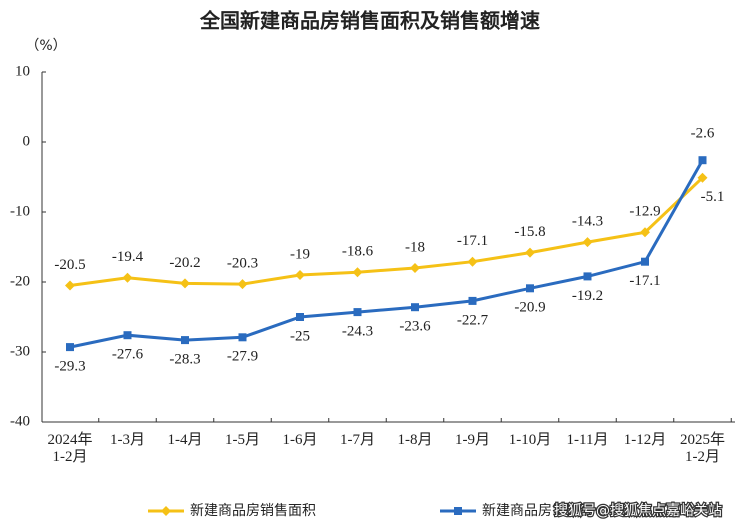  What do you see at coordinates (20, 281) in the screenshot?
I see `y-tick-label: -20` at bounding box center [20, 281].